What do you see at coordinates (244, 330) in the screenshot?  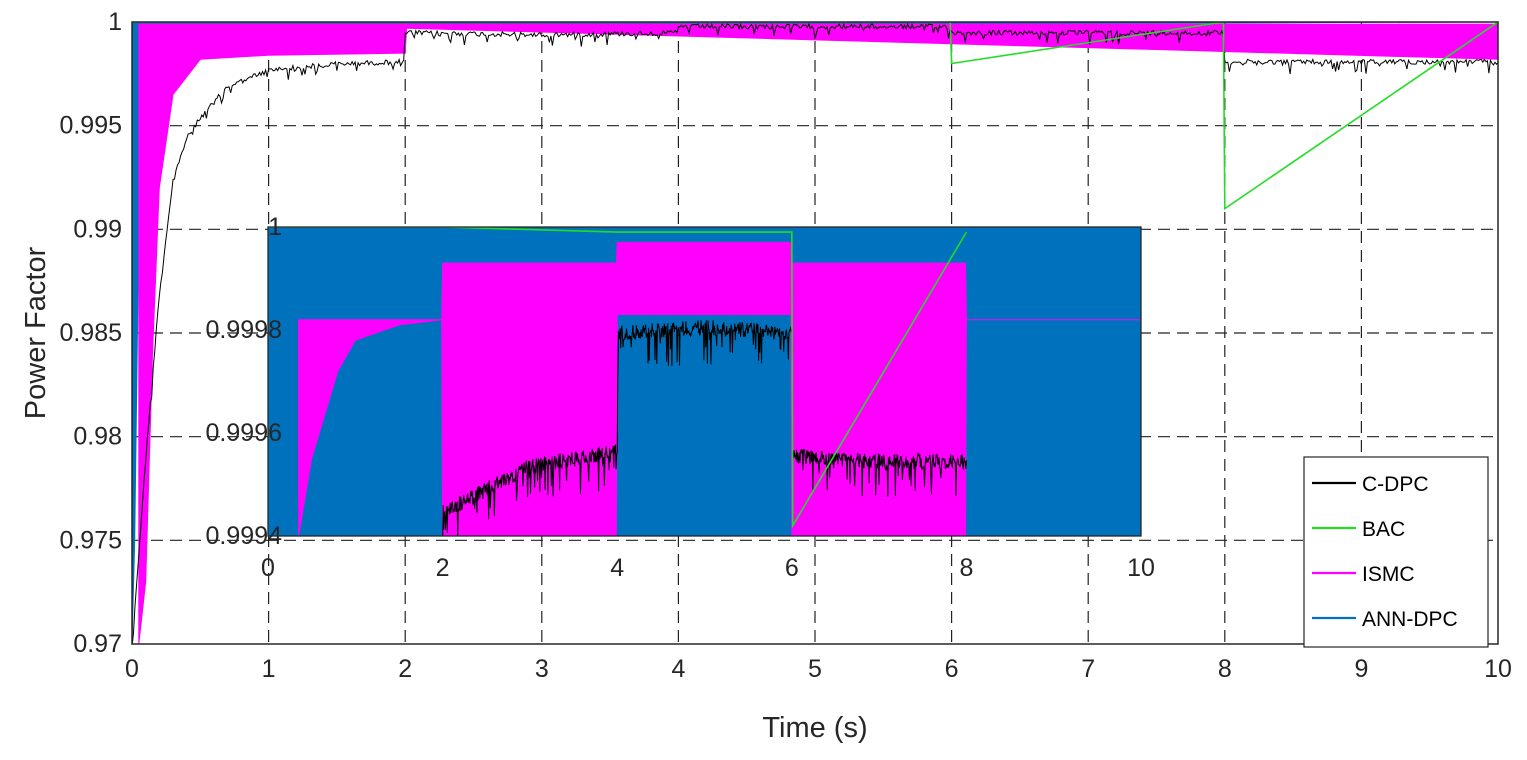 I see `y-tick-label: 0.9998` at bounding box center [244, 330].